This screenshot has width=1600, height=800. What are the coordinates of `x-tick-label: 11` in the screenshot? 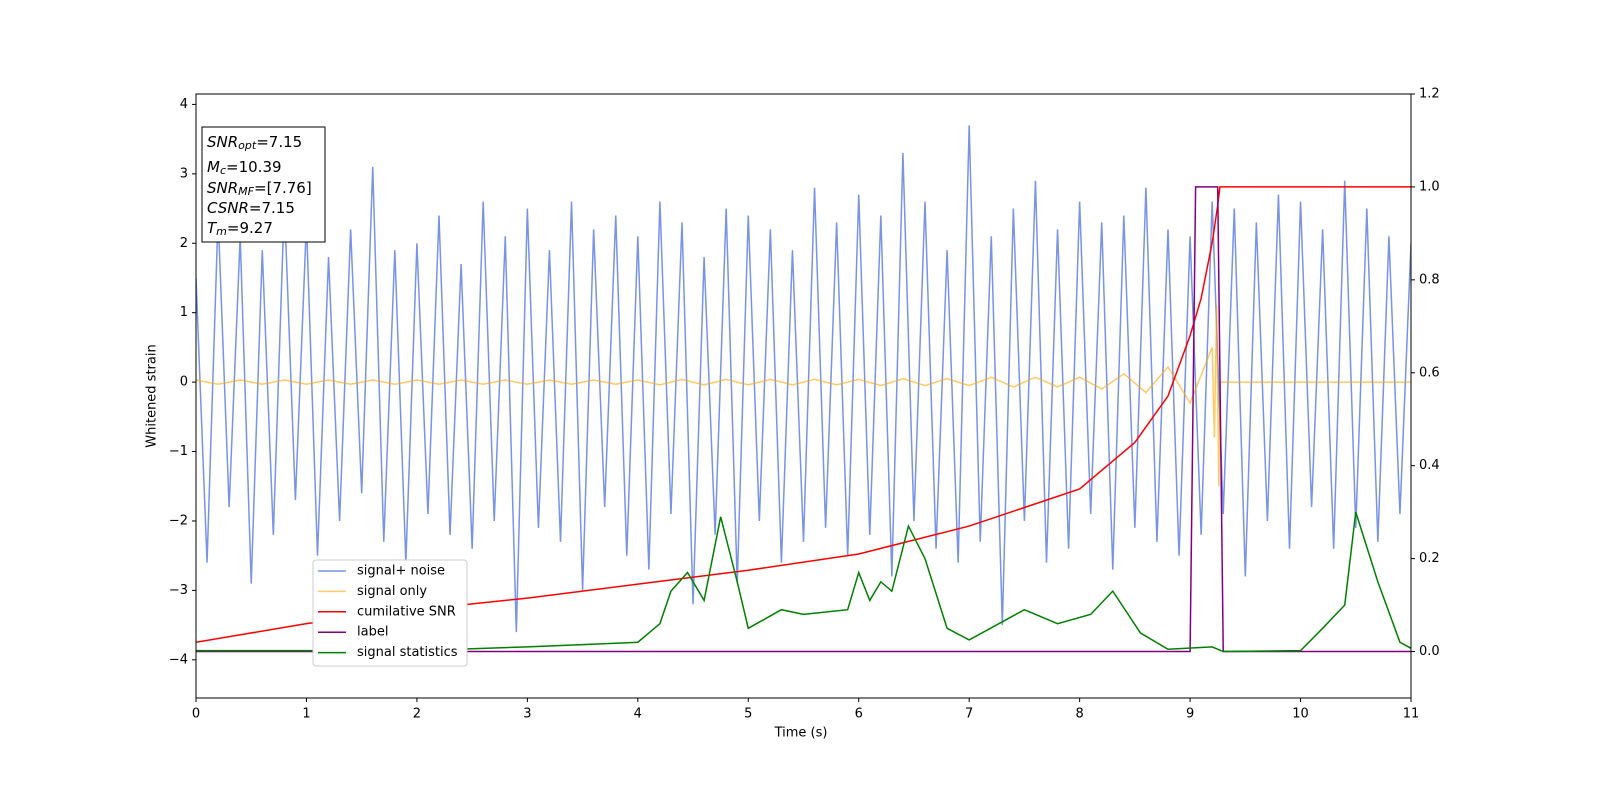 It's located at (1411, 714).